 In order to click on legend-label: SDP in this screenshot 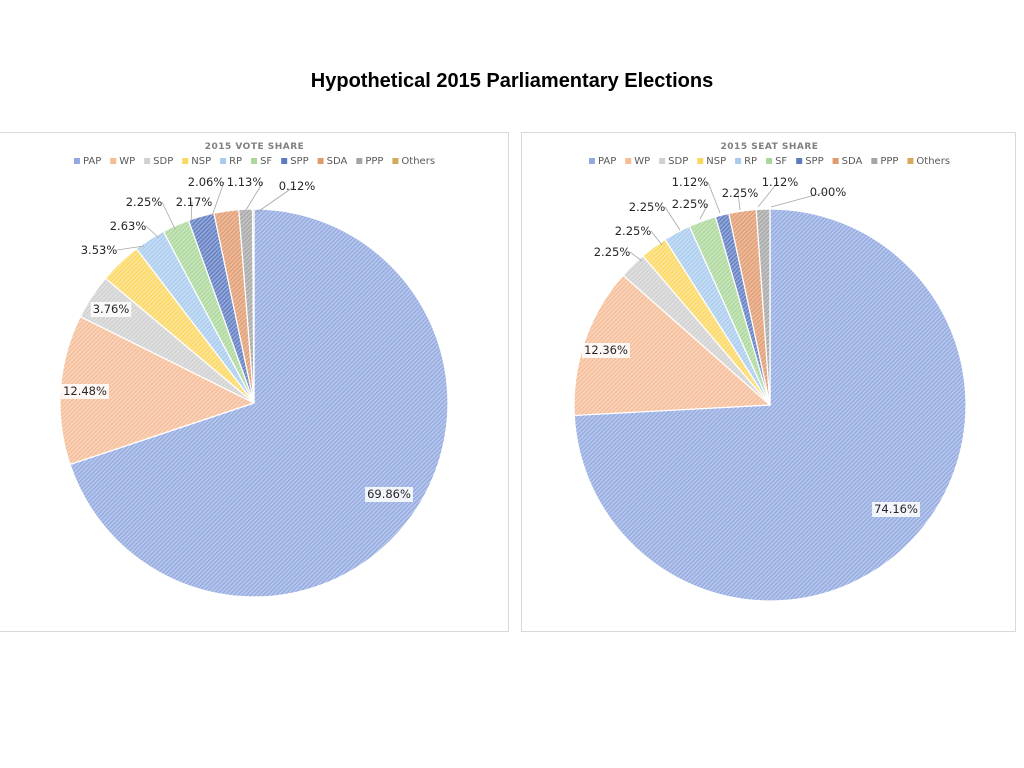, I will do `click(163, 161)`.